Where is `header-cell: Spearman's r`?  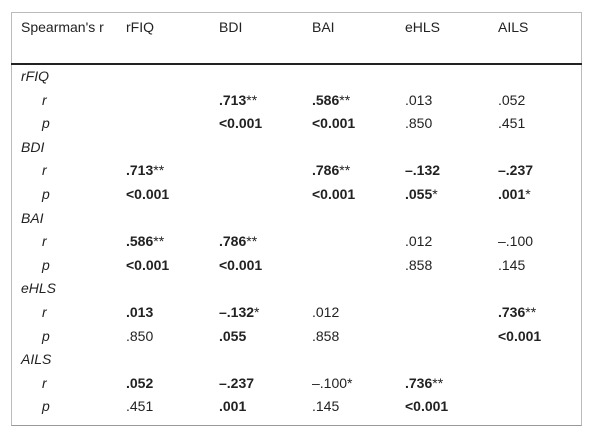 header-cell: Spearman's r is located at coordinates (62, 27).